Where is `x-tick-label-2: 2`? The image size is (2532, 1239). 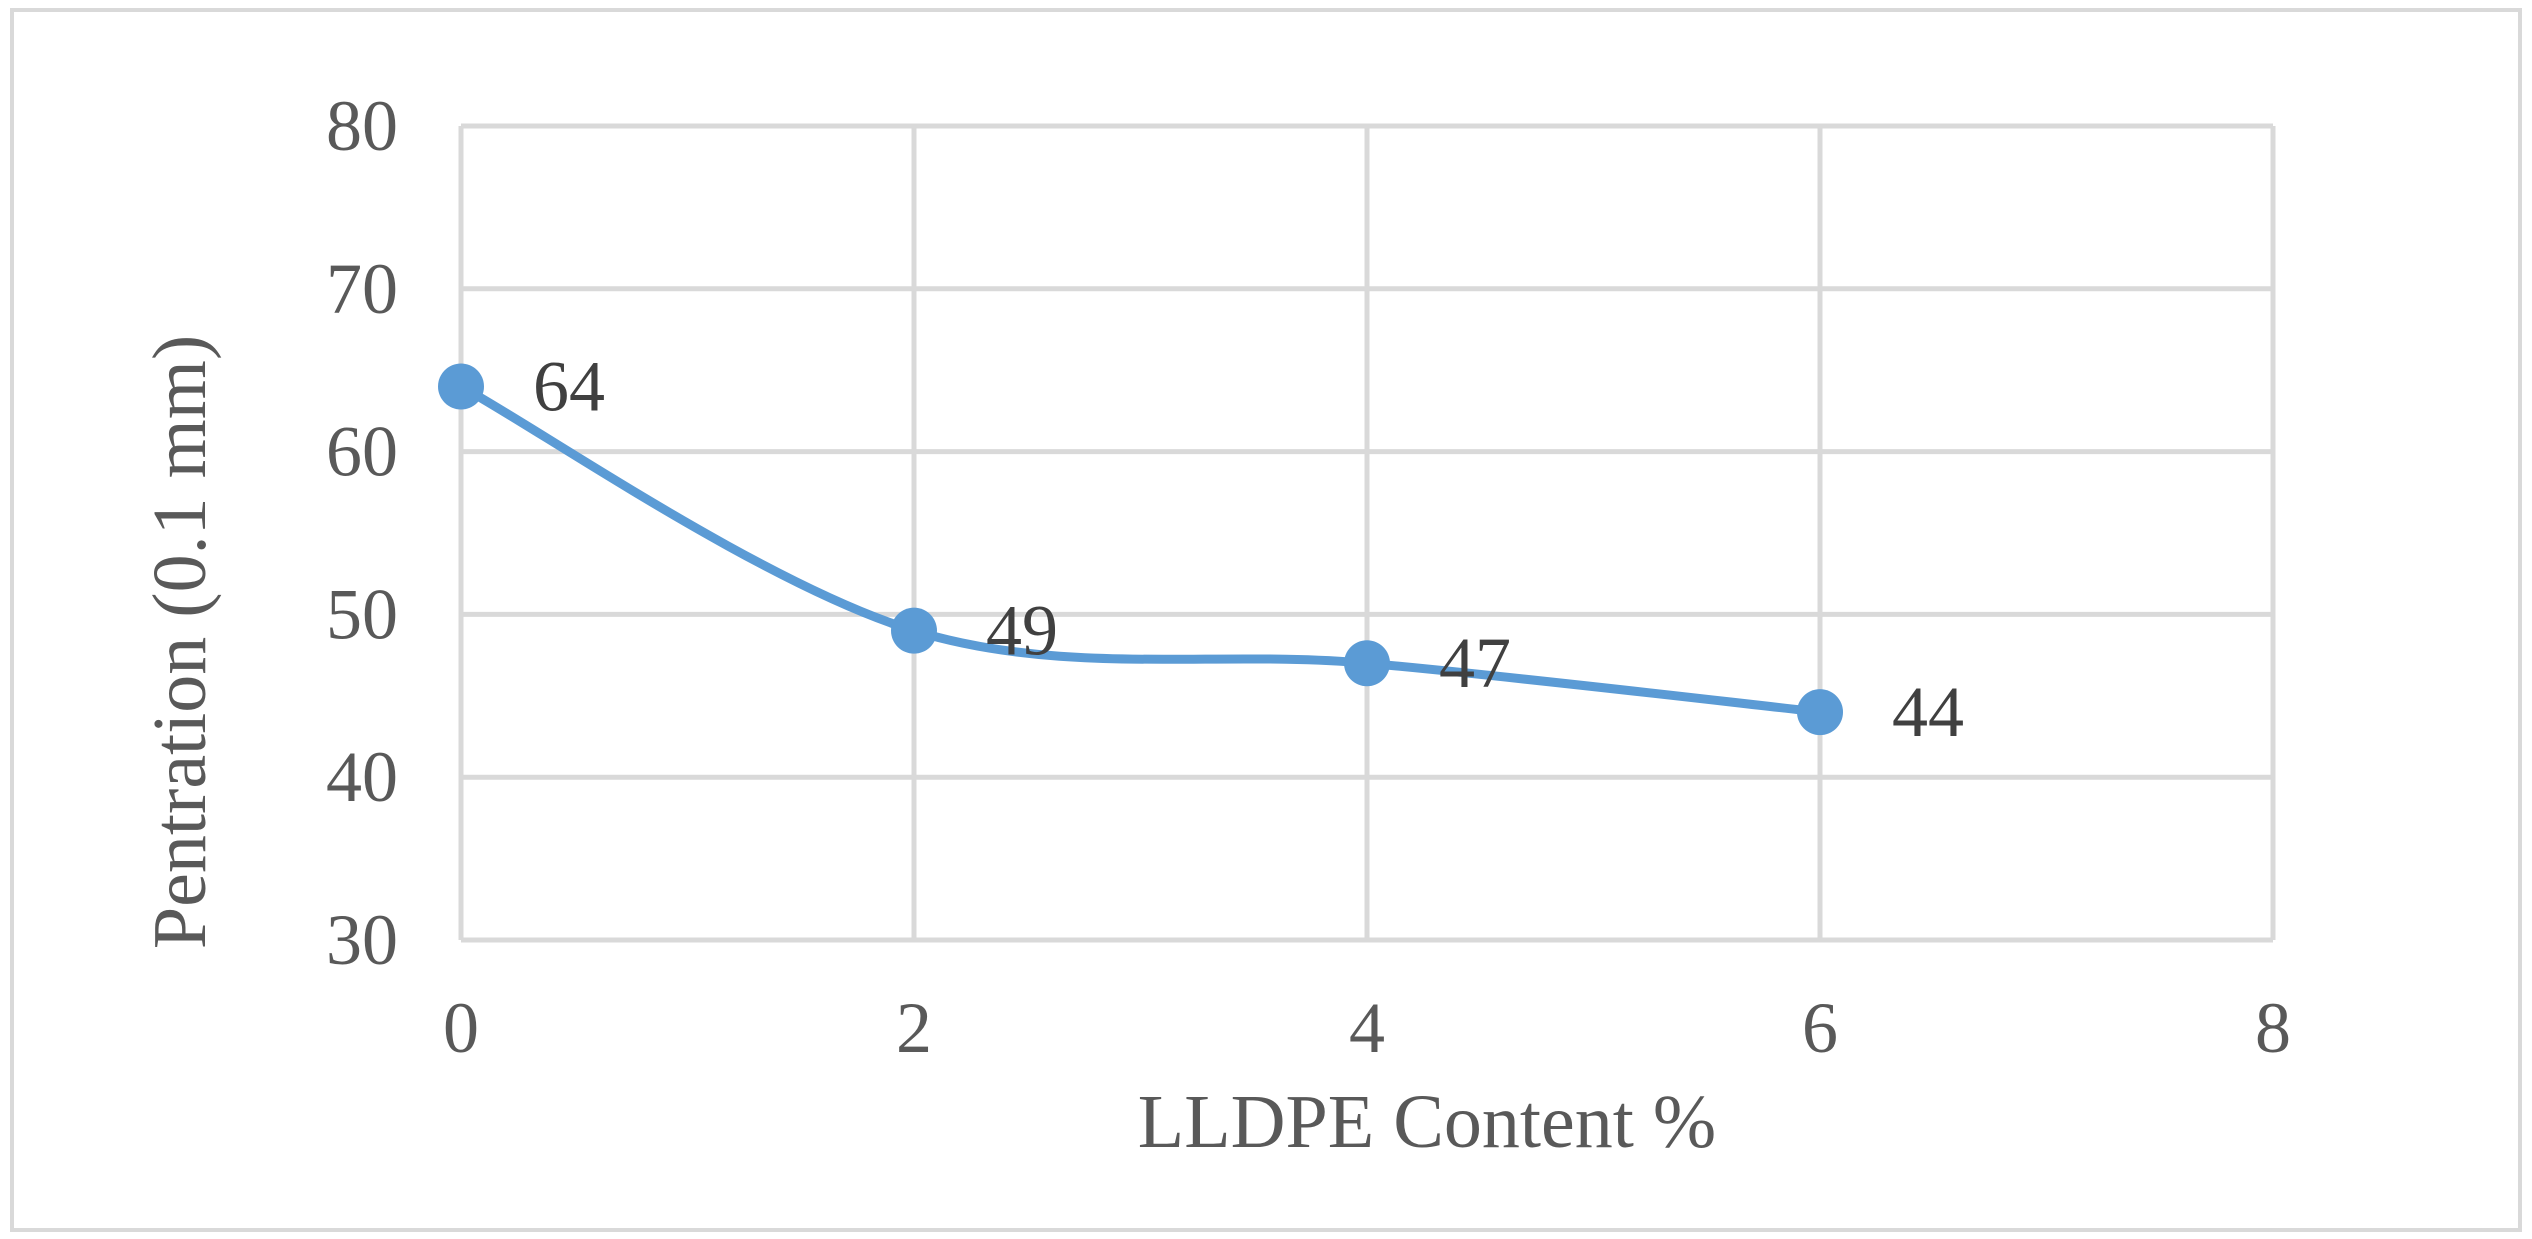
x-tick-label-2: 2 is located at coordinates (914, 1028).